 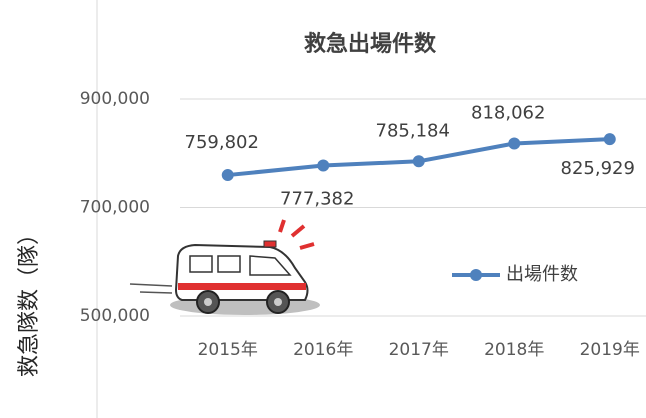 I want to click on x-tick-label: 2015年, so click(x=228, y=350).